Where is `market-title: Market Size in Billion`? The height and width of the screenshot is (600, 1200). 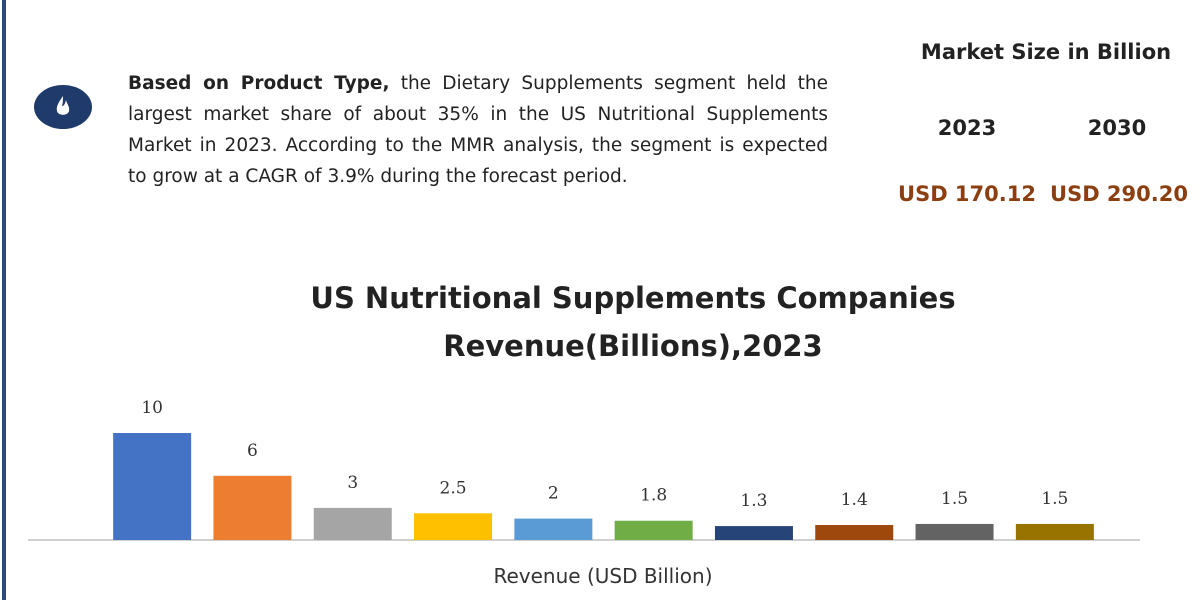 market-title: Market Size in Billion is located at coordinates (1046, 52).